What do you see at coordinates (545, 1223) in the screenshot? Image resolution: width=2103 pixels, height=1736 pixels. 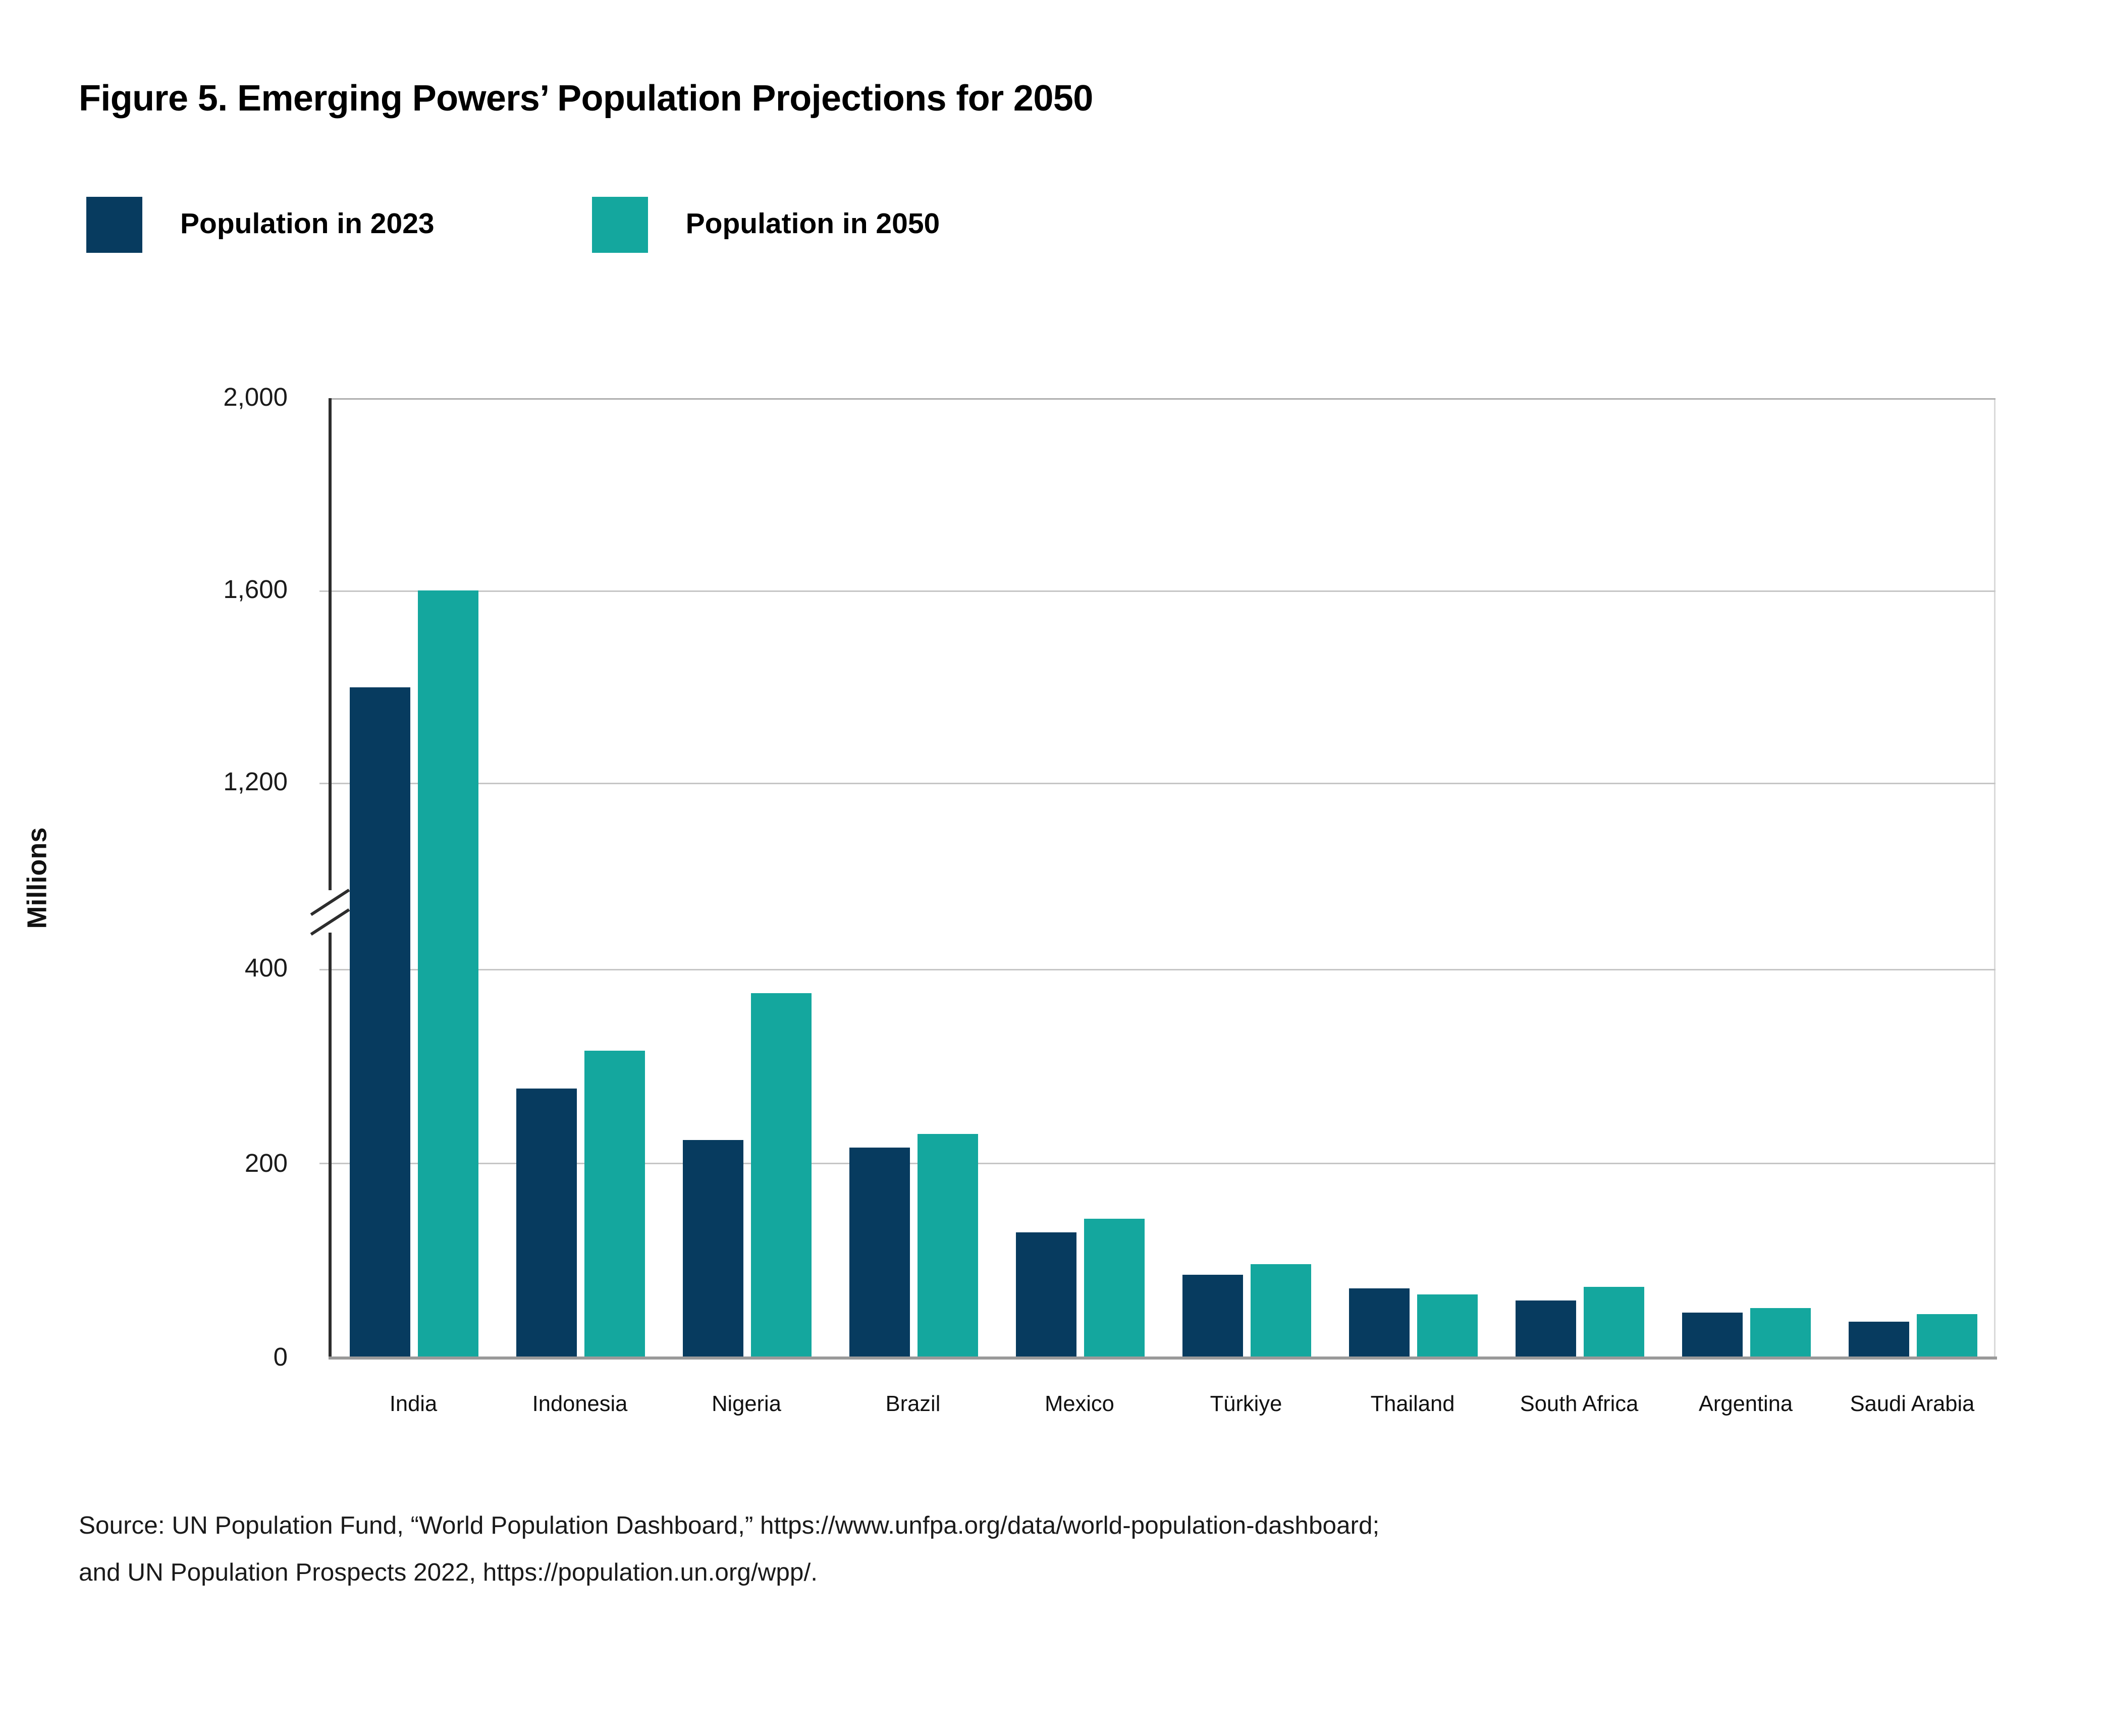 I see `bar-Indonesia-2023` at bounding box center [545, 1223].